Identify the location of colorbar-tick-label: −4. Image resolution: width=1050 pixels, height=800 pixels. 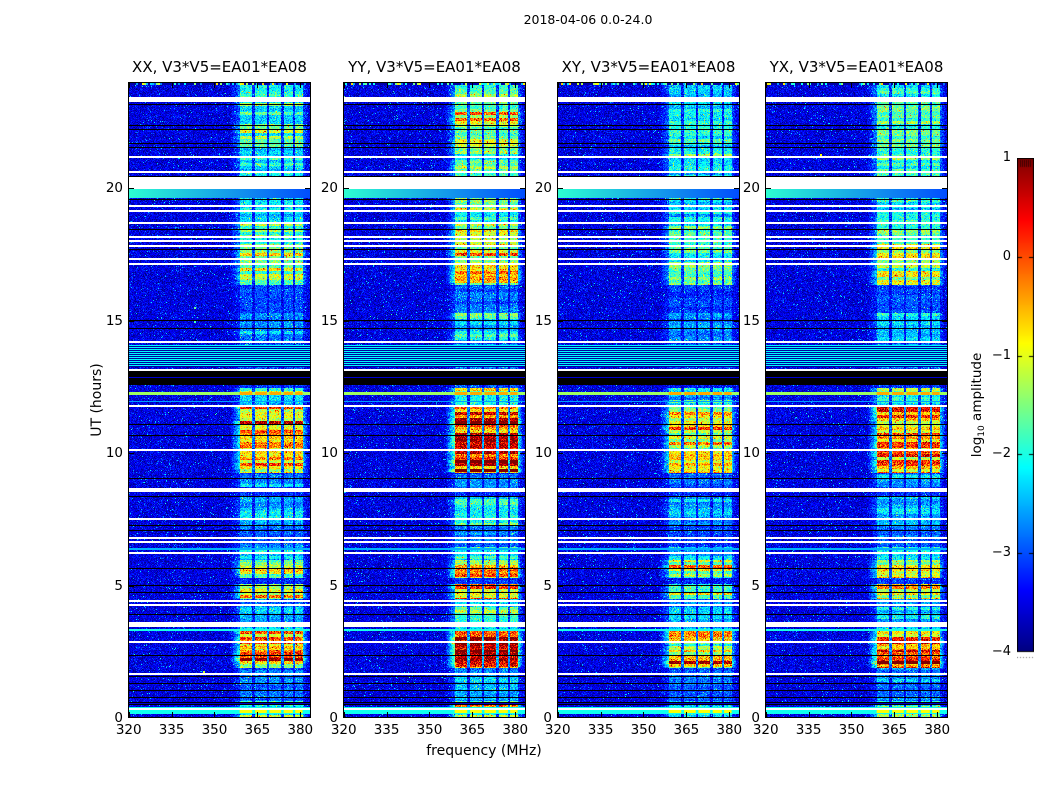
(1001, 651).